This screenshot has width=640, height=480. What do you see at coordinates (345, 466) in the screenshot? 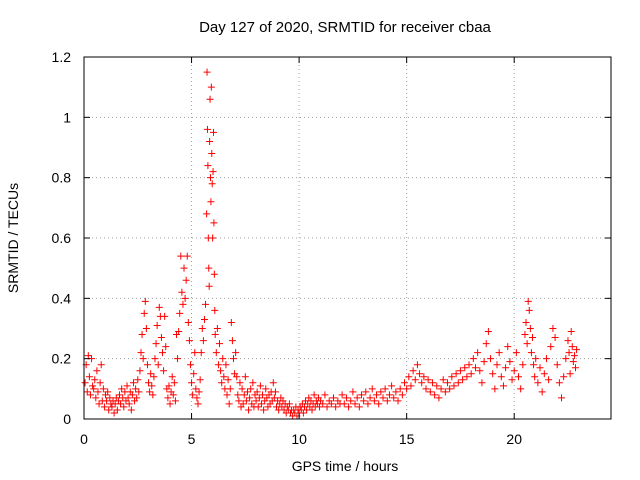
I see `x-axis-label: GPS time / hours` at bounding box center [345, 466].